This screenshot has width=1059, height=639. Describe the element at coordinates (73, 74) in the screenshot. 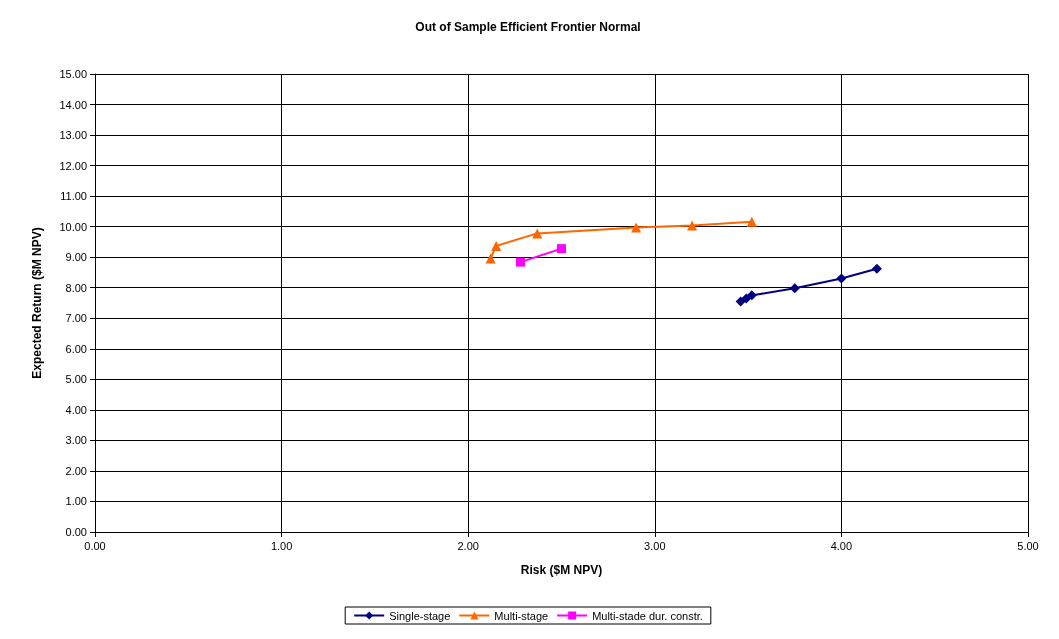

I see `y-tick-label: 15.00` at that location.